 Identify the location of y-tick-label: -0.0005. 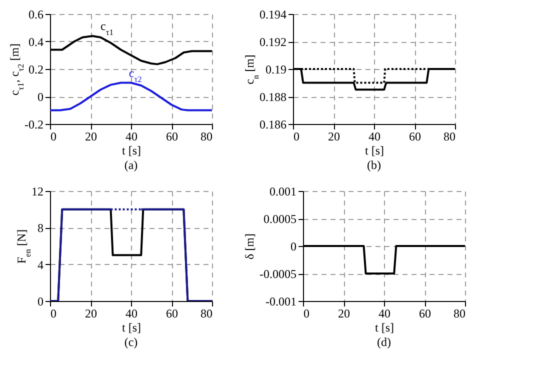
(278, 274).